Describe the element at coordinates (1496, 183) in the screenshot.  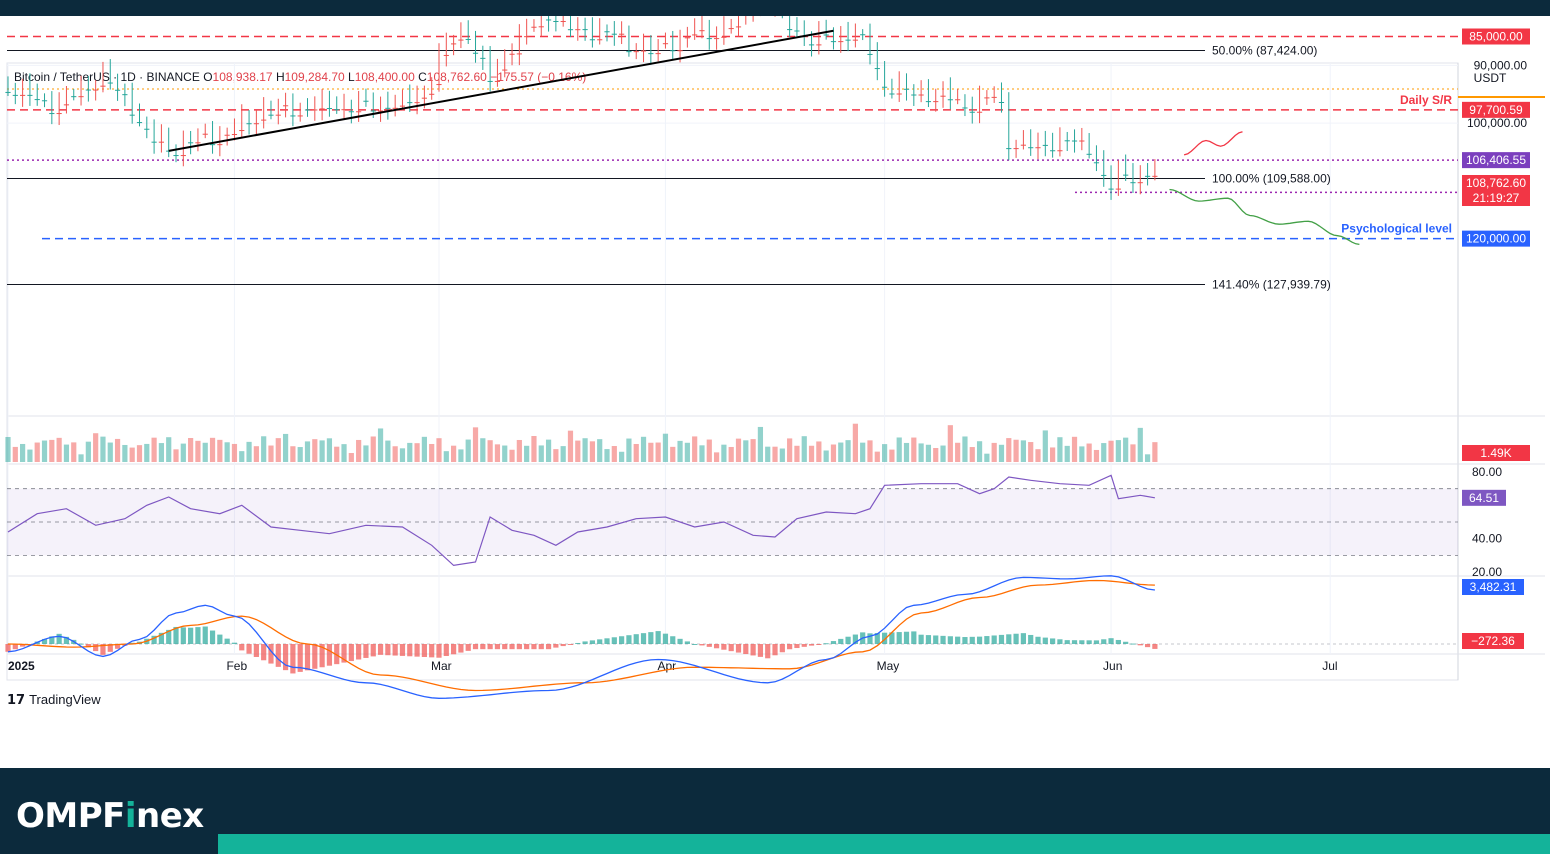
I see `last-price-tag-bg` at that location.